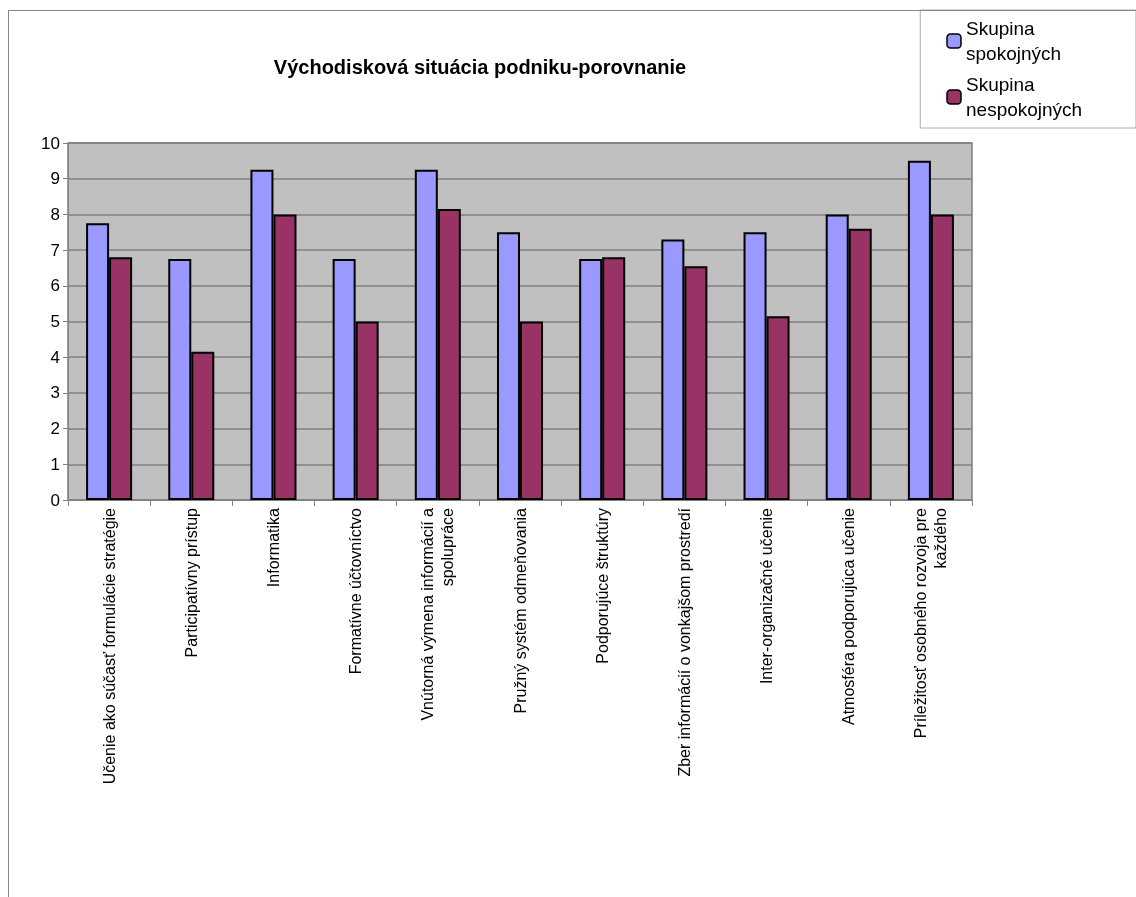 Image resolution: width=1136 pixels, height=897 pixels. I want to click on y-tick-label: 1, so click(55, 464).